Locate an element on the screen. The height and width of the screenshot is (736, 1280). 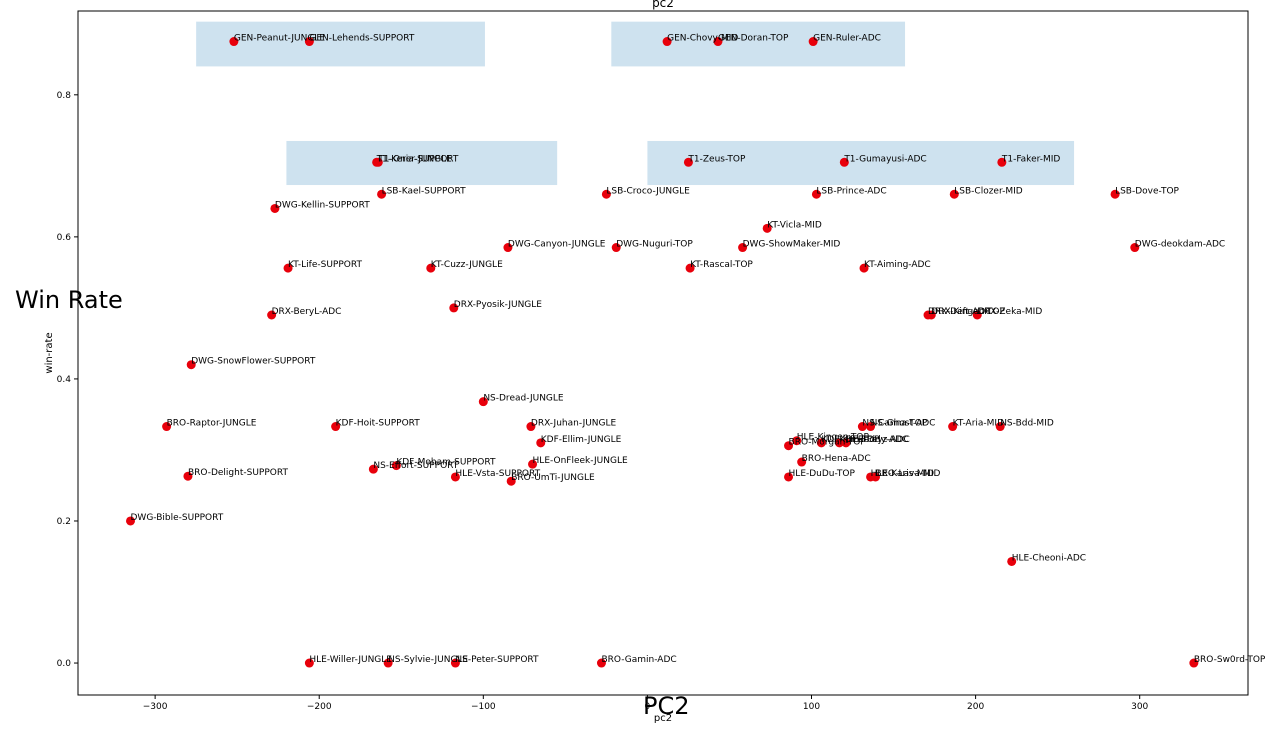
y-tick-label: 0.0 is located at coordinates (64, 664).